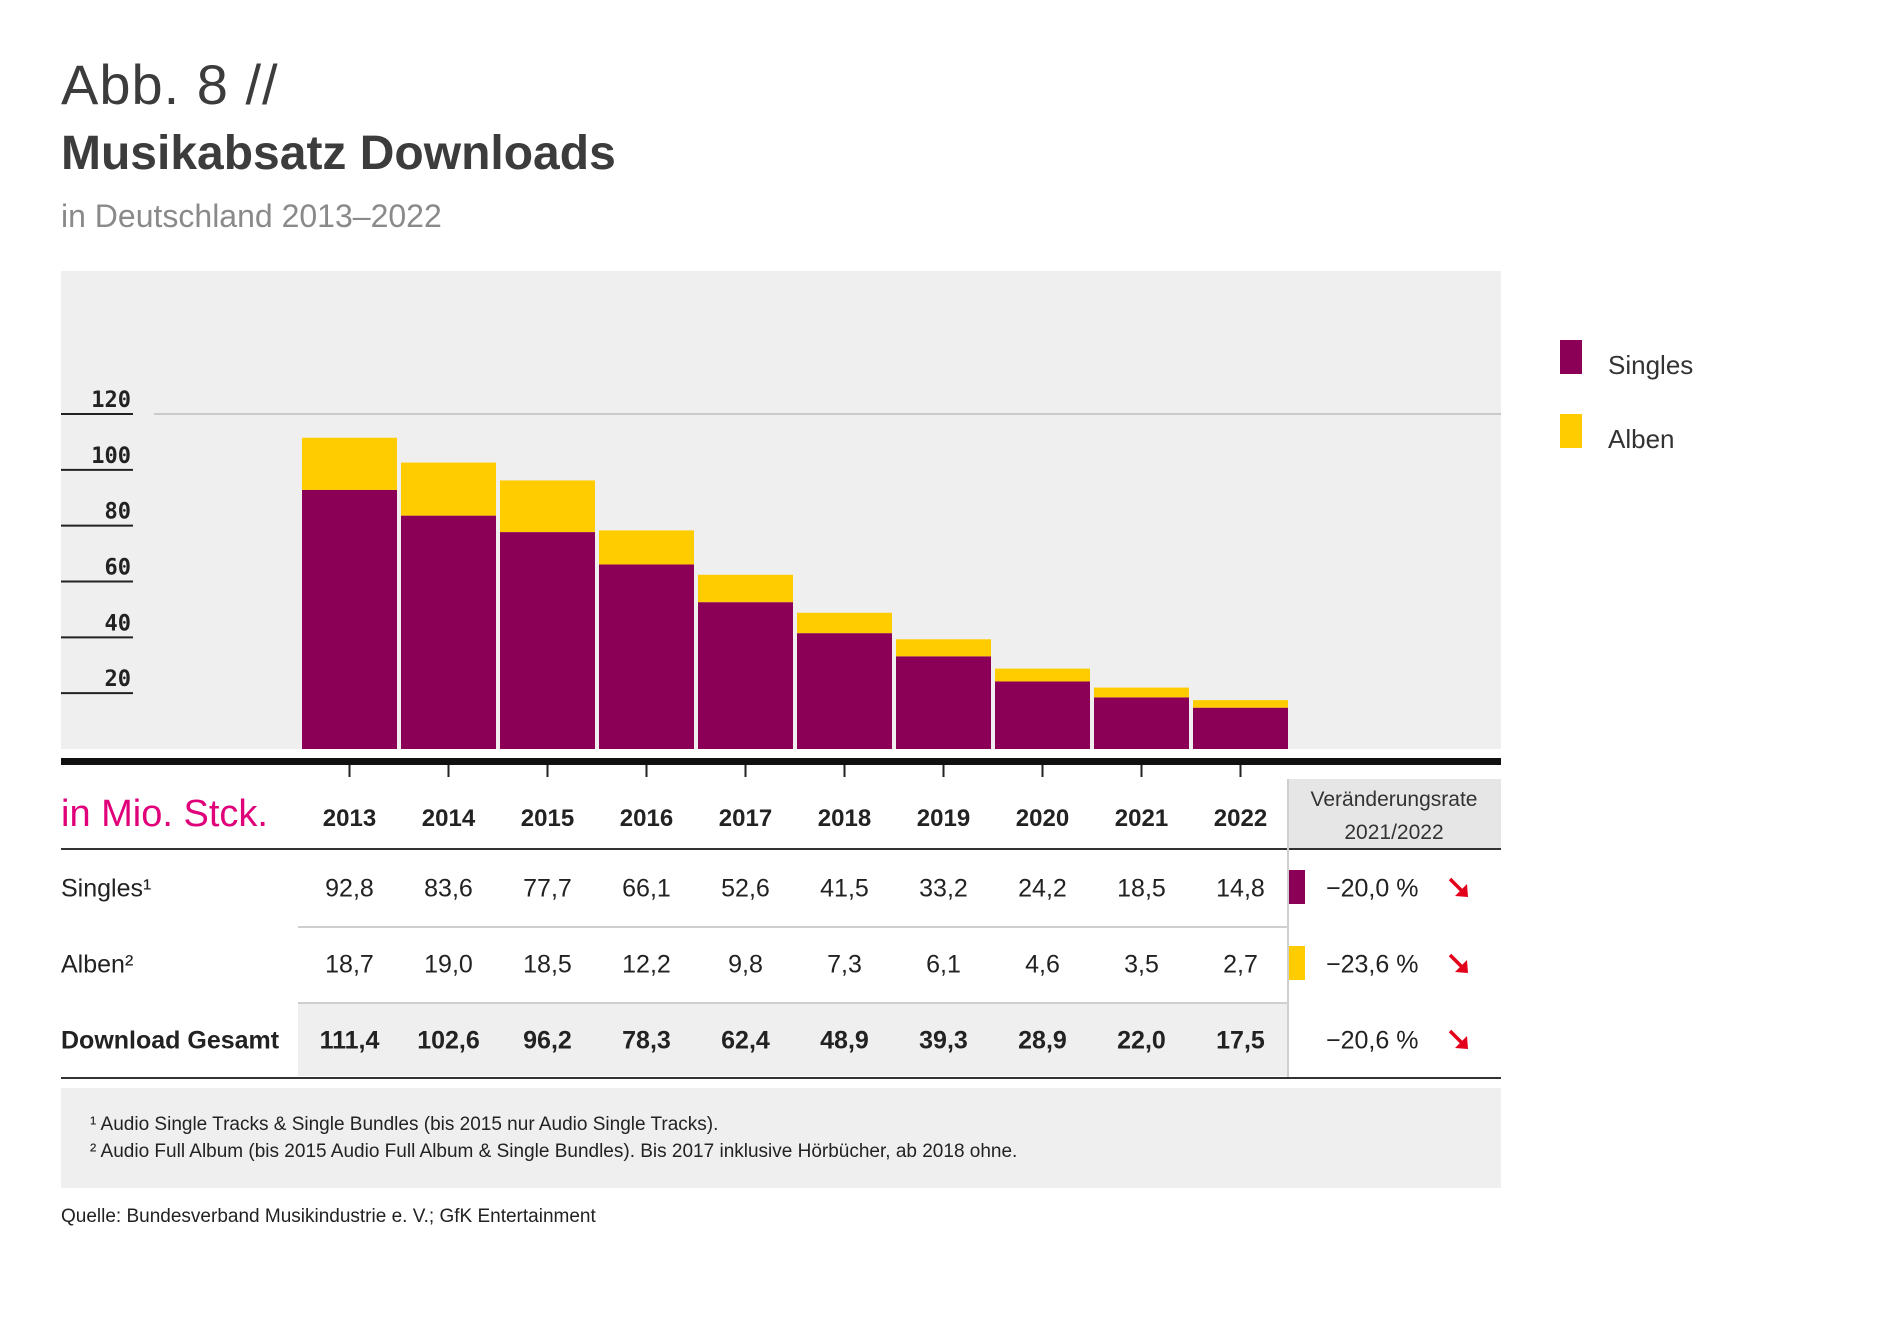 This screenshot has width=1900, height=1343. Describe the element at coordinates (1641, 439) in the screenshot. I see `legend-label-alben: Alben` at that location.